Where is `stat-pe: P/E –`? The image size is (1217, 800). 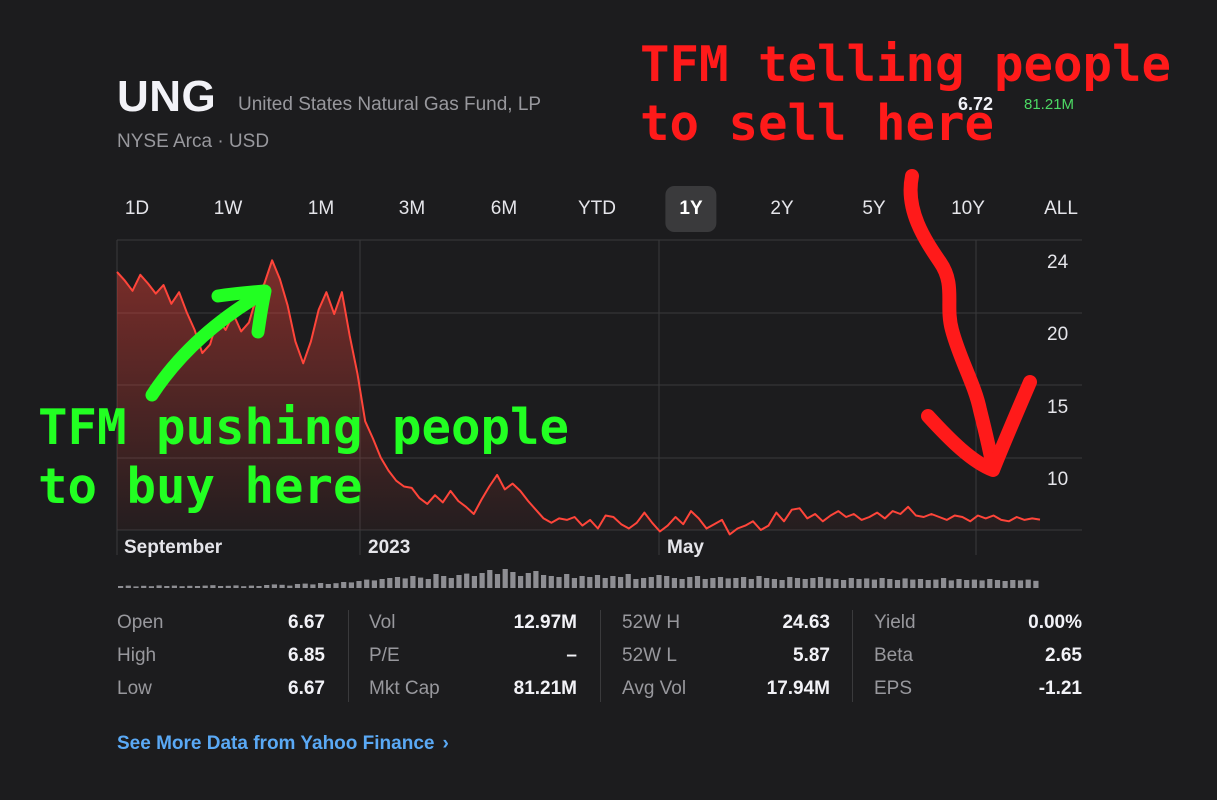 stat-pe: P/E – is located at coordinates (473, 655).